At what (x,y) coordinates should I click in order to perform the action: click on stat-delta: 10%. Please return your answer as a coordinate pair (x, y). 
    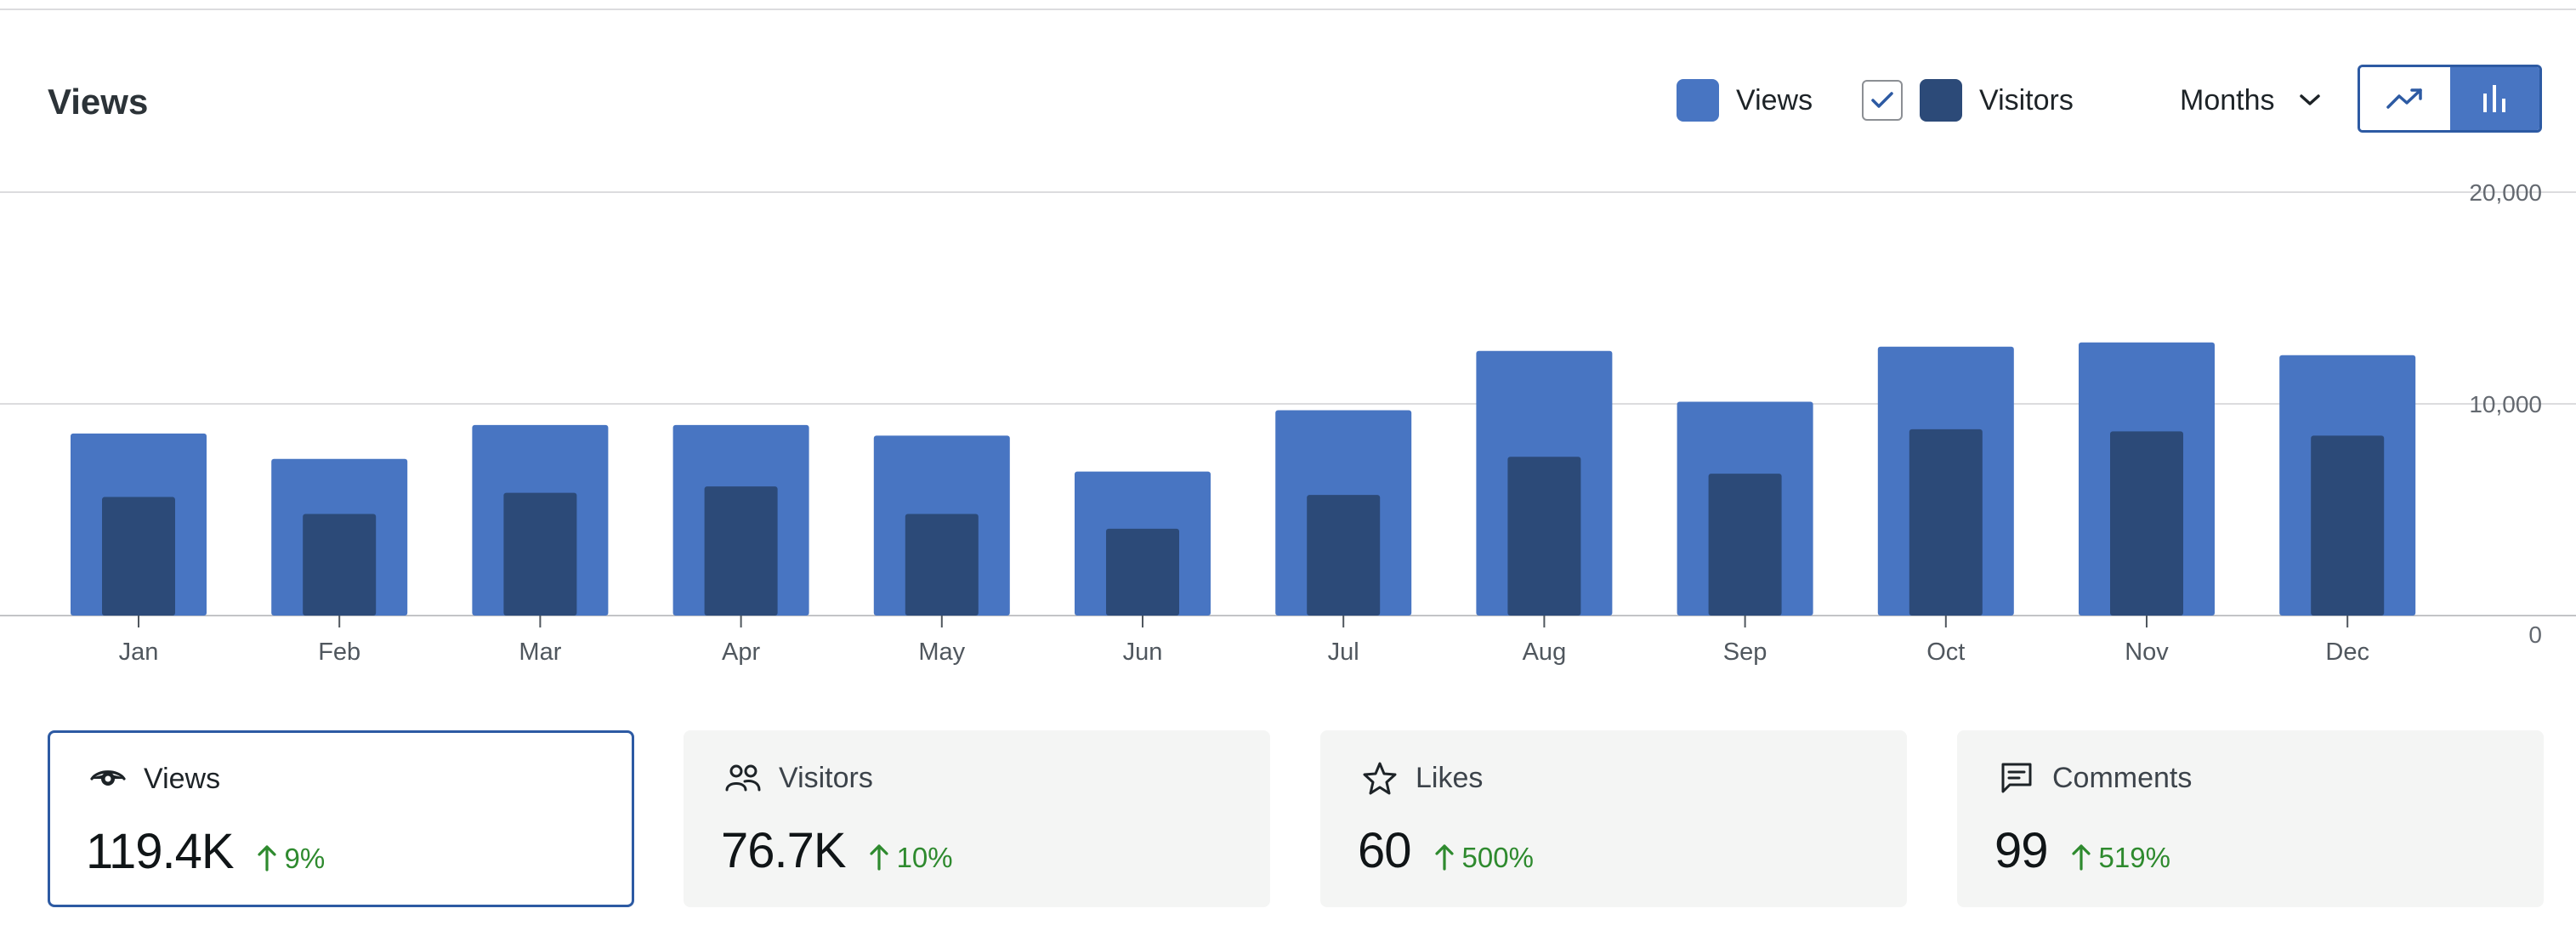
    Looking at the image, I should click on (911, 857).